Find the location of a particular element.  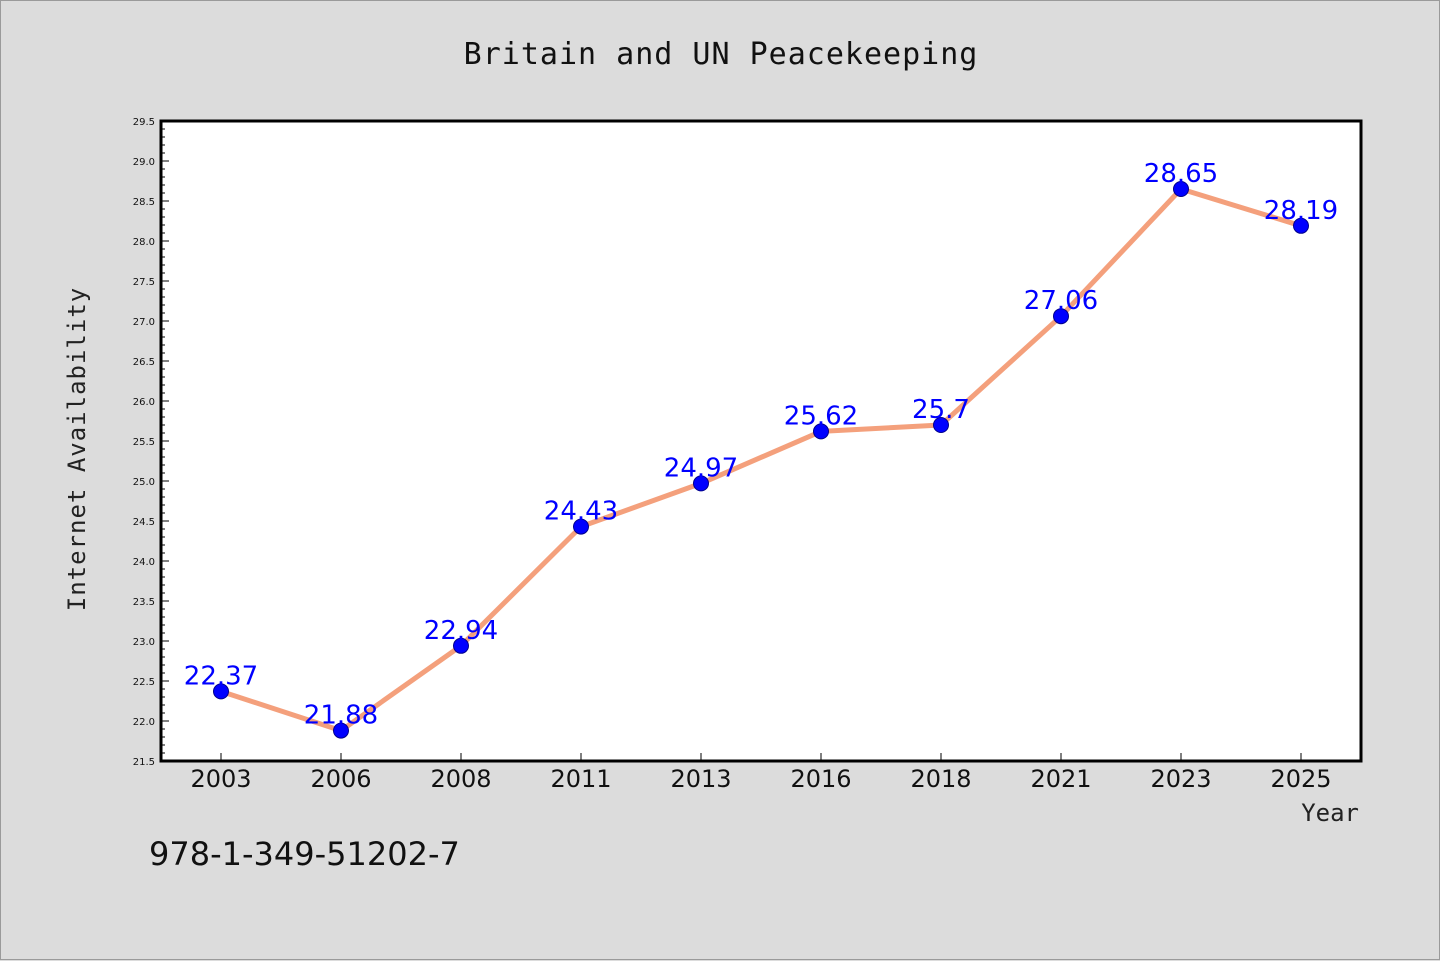

x-tick-label: 2011 is located at coordinates (580, 779).